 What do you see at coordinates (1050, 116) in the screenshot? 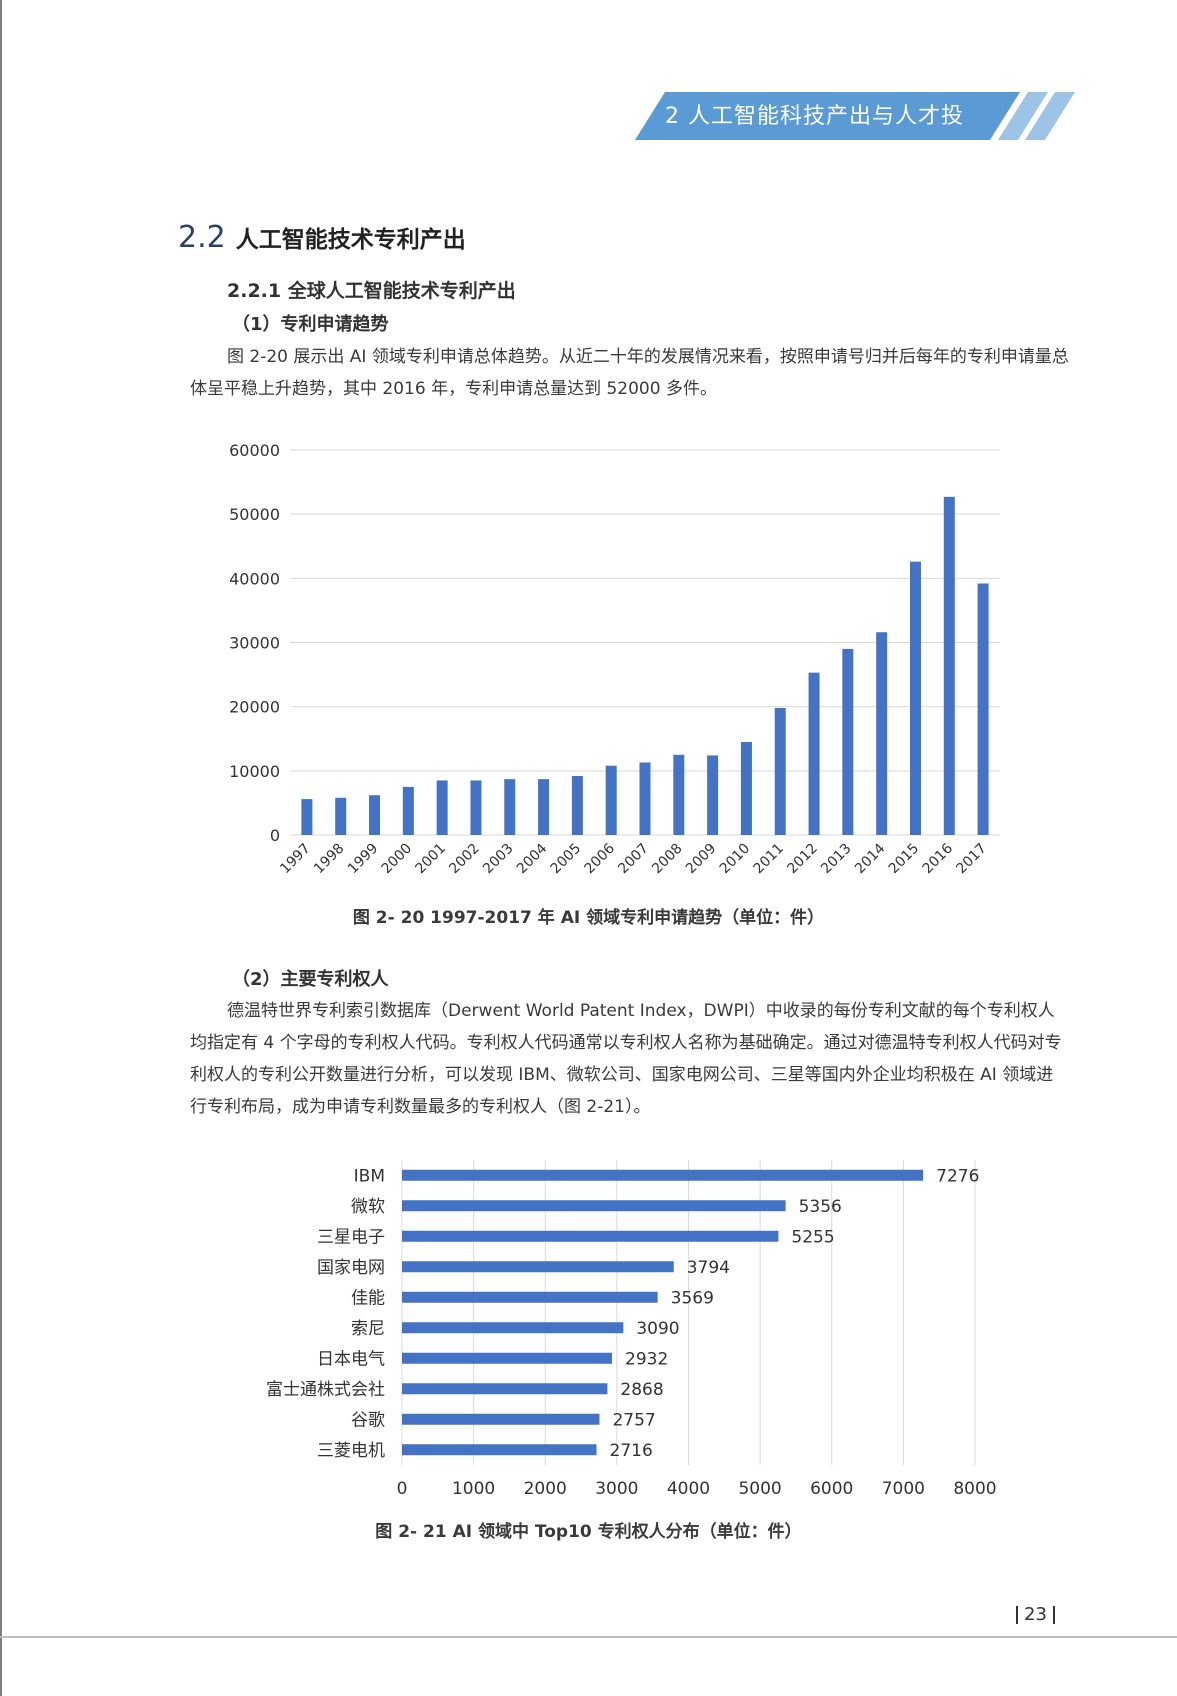
I see `header-stripe` at bounding box center [1050, 116].